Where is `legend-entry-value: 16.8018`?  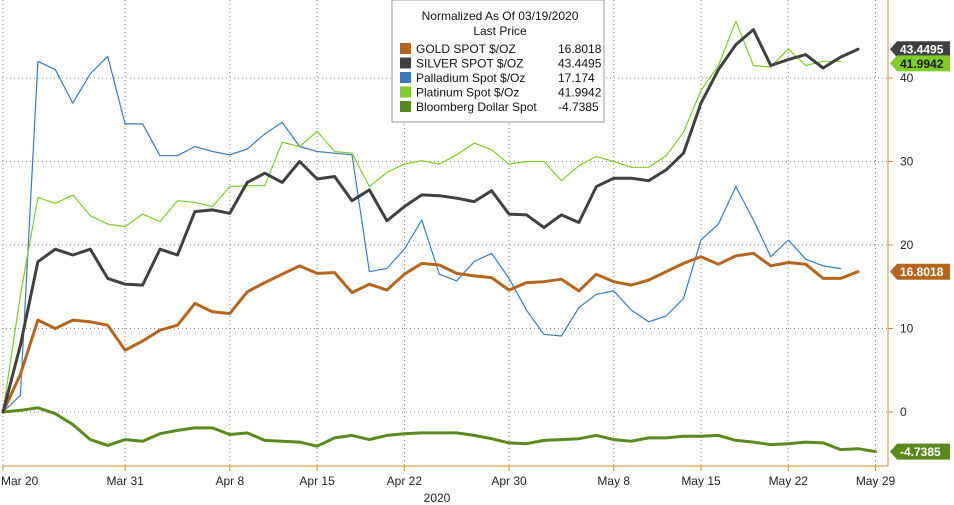
legend-entry-value: 16.8018 is located at coordinates (580, 49).